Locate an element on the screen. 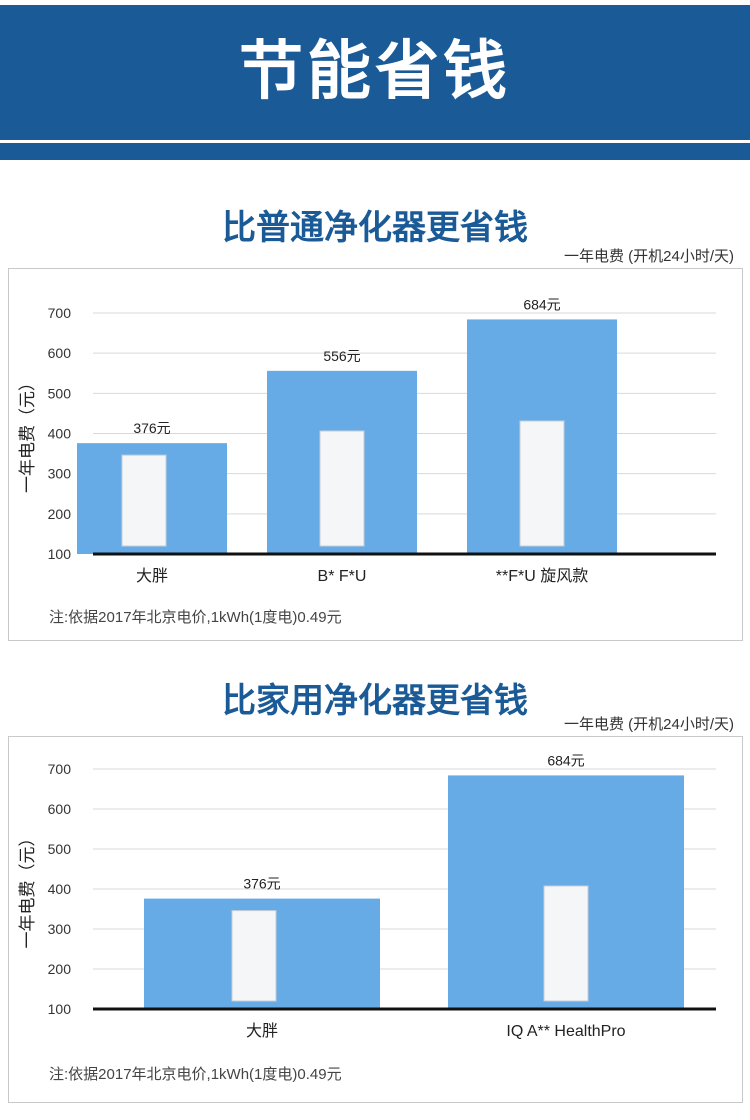 The height and width of the screenshot is (1120, 750). section-title-1: 比普通净化器更省钱 is located at coordinates (375, 228).